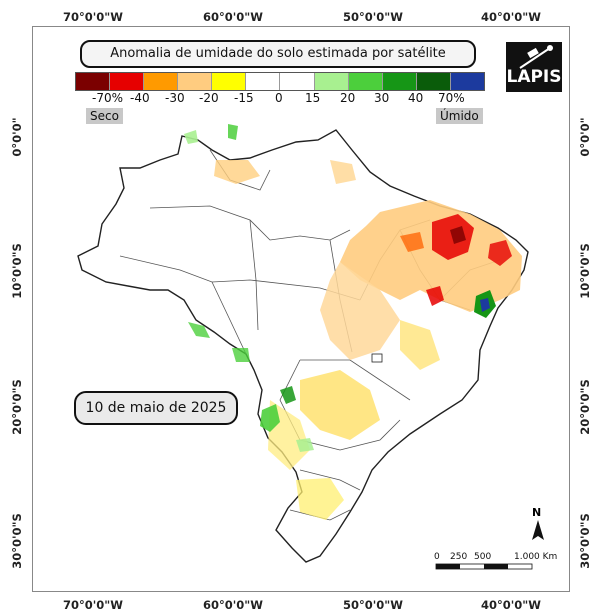 Image resolution: width=600 pixels, height=614 pixels. Describe the element at coordinates (175, 98) in the screenshot. I see `legend-tick: -30` at that location.